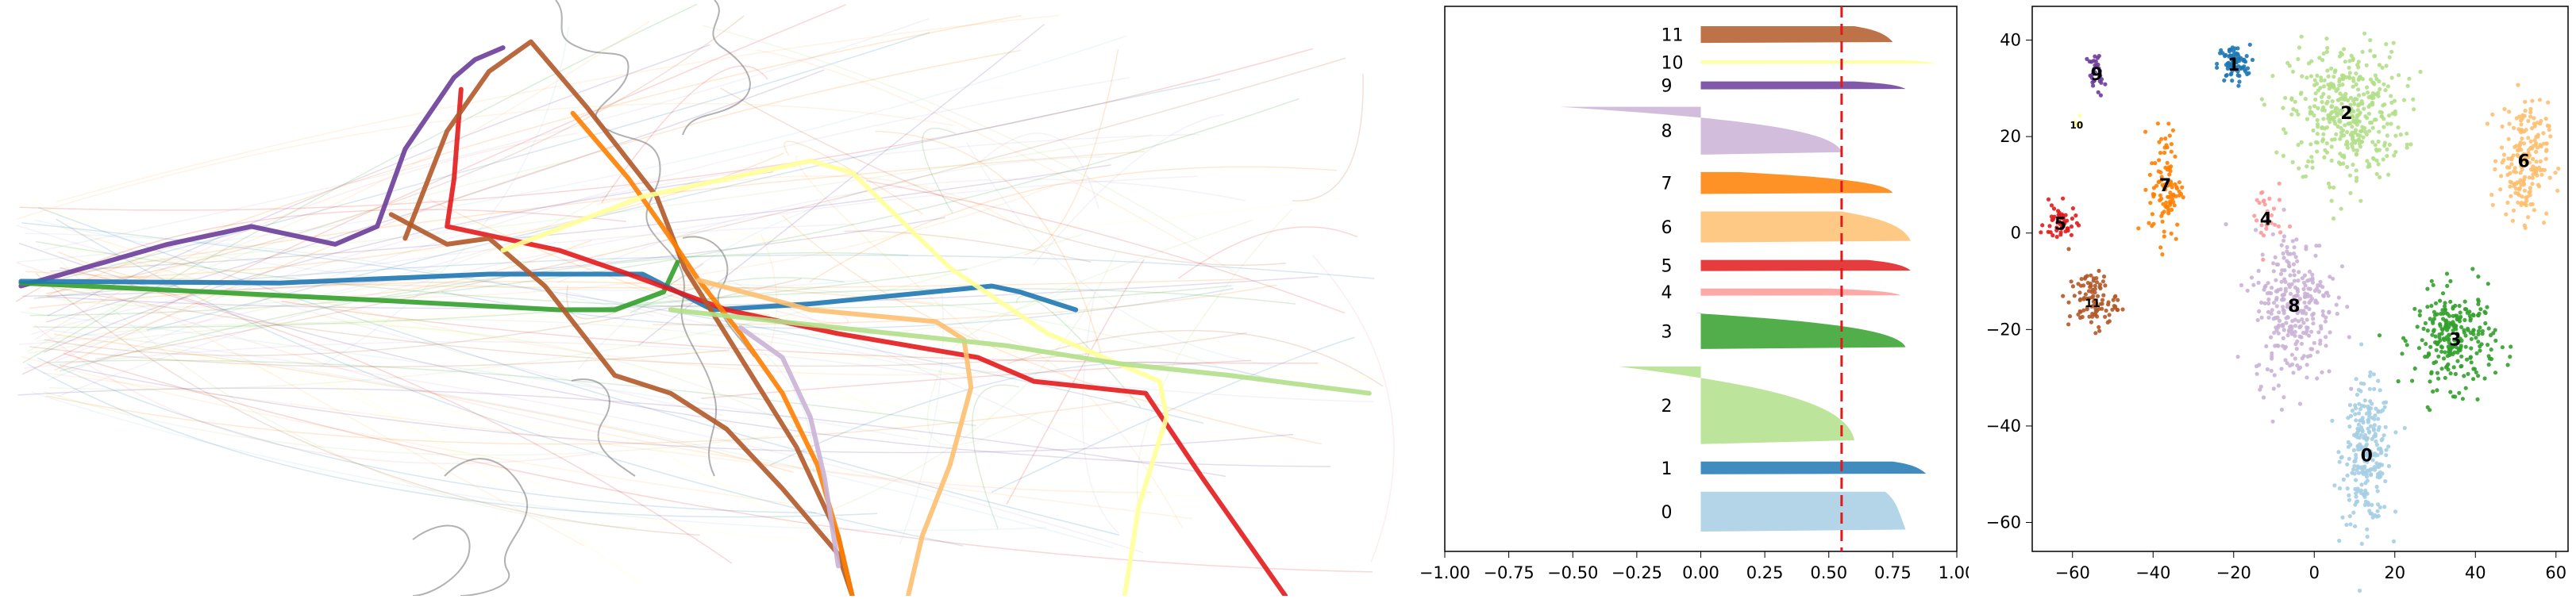  I want to click on tsne-y-tick-label: 0, so click(2016, 234).